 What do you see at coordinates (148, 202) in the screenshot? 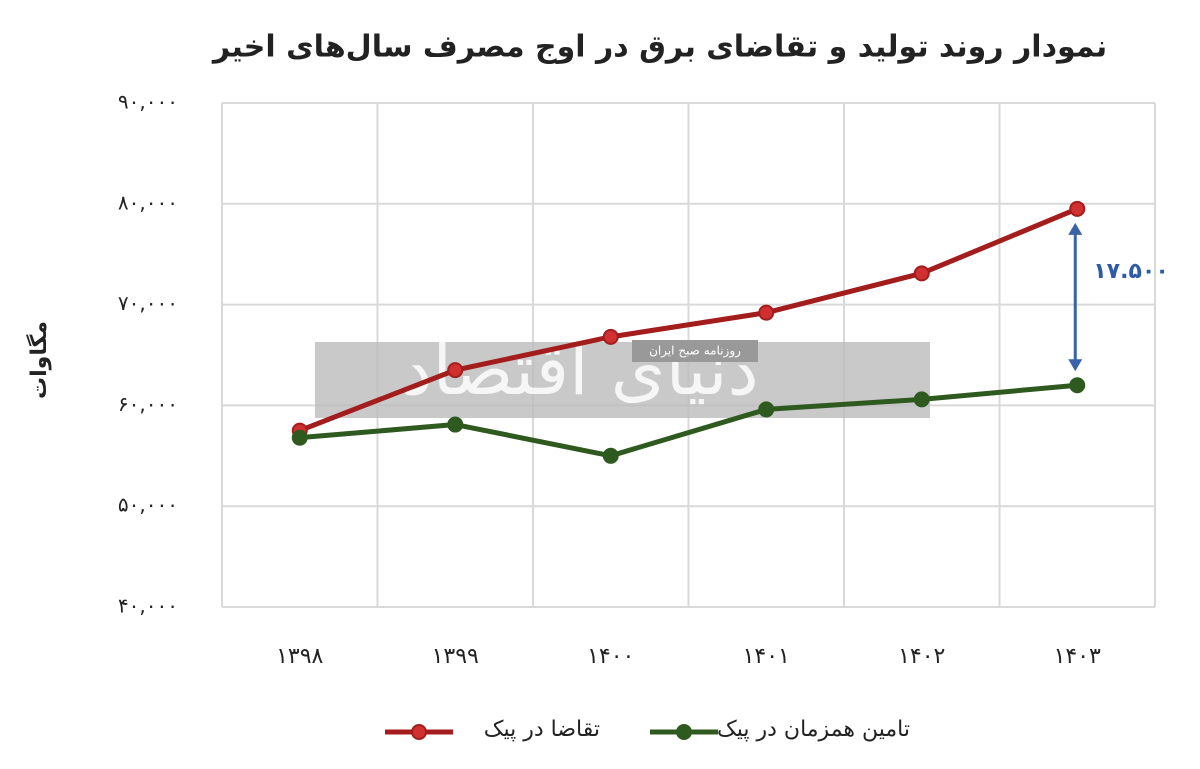
I see `y-tick-label: ۸۰,۰۰۰` at bounding box center [148, 202].